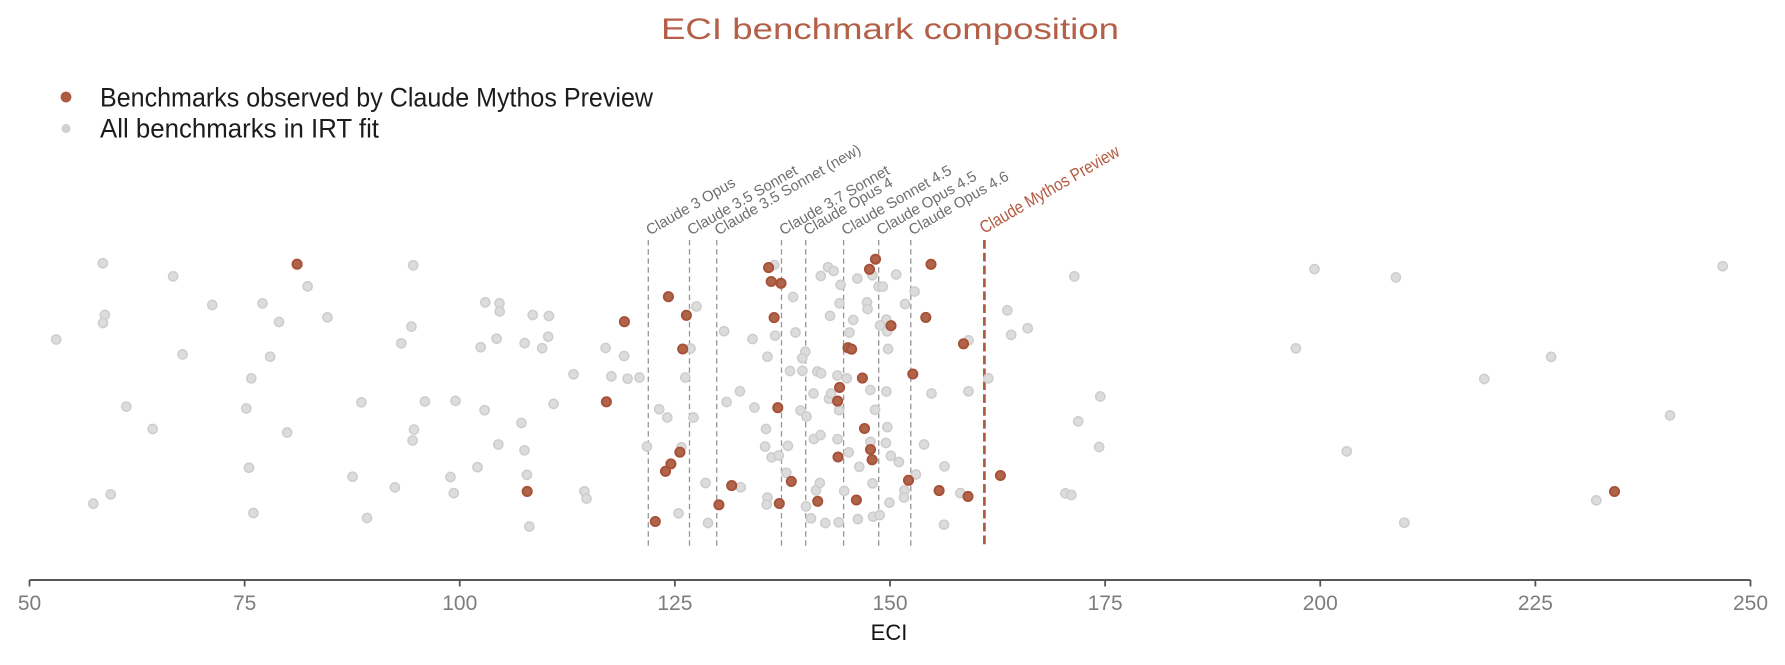 This screenshot has width=1785, height=665. What do you see at coordinates (1535, 603) in the screenshot?
I see `svg-text: 225` at bounding box center [1535, 603].